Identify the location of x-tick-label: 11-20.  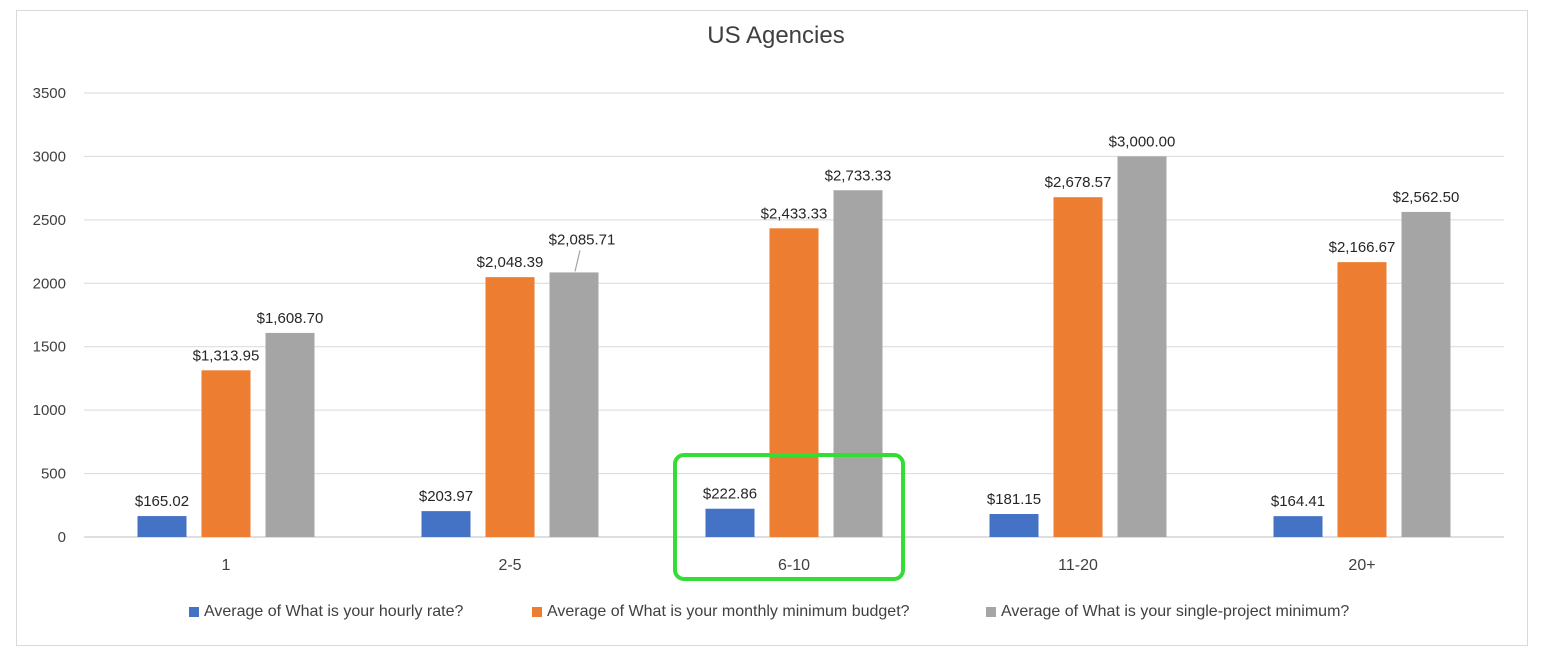
(1078, 565).